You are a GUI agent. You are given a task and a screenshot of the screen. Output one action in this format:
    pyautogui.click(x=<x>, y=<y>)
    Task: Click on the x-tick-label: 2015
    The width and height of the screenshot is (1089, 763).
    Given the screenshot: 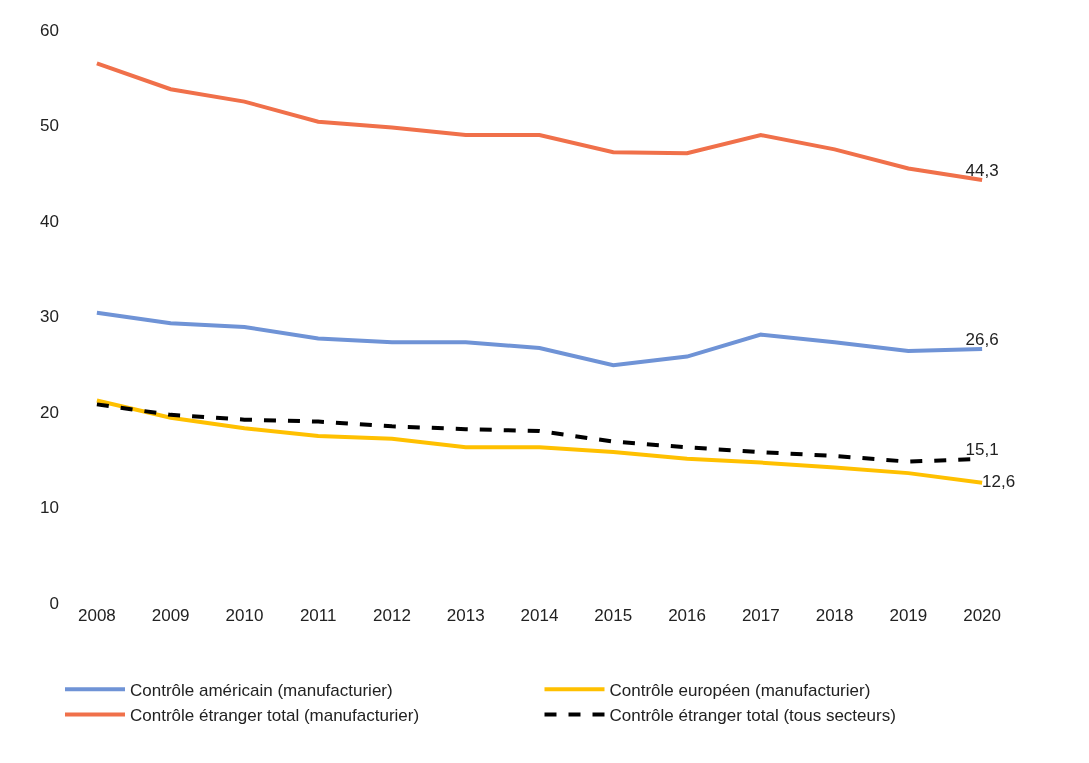 What is the action you would take?
    pyautogui.click(x=613, y=615)
    